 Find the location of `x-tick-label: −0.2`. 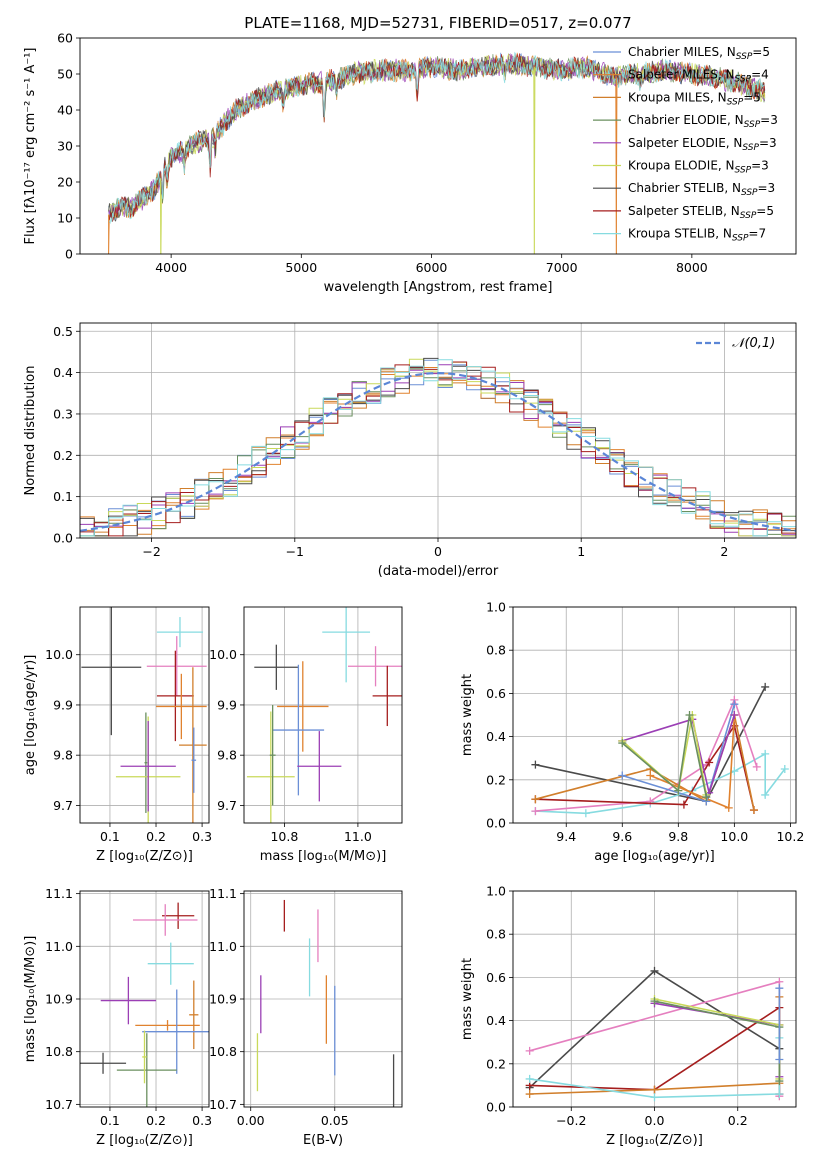

x-tick-label: −0.2 is located at coordinates (571, 1120).